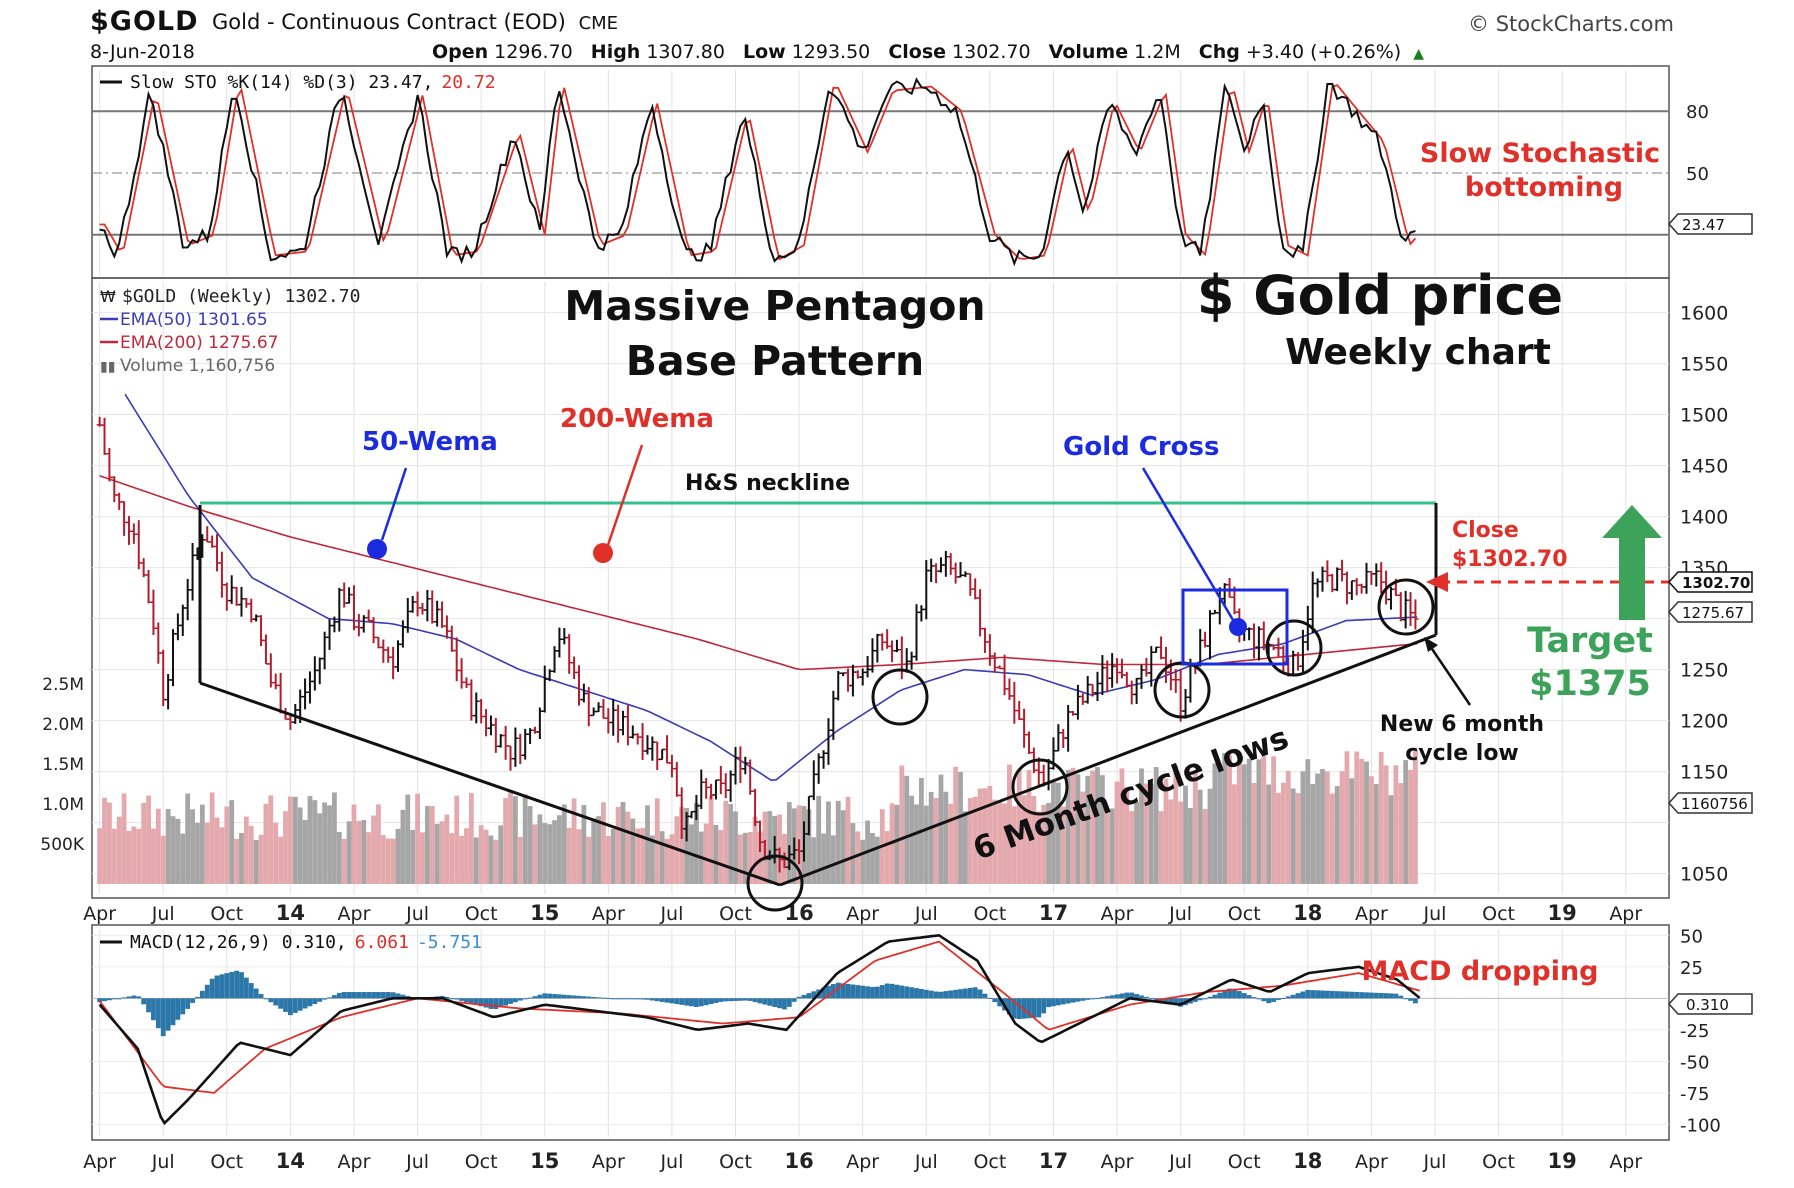 The height and width of the screenshot is (1188, 1794). What do you see at coordinates (1704, 875) in the screenshot?
I see `price-y-tick-label: 1050` at bounding box center [1704, 875].